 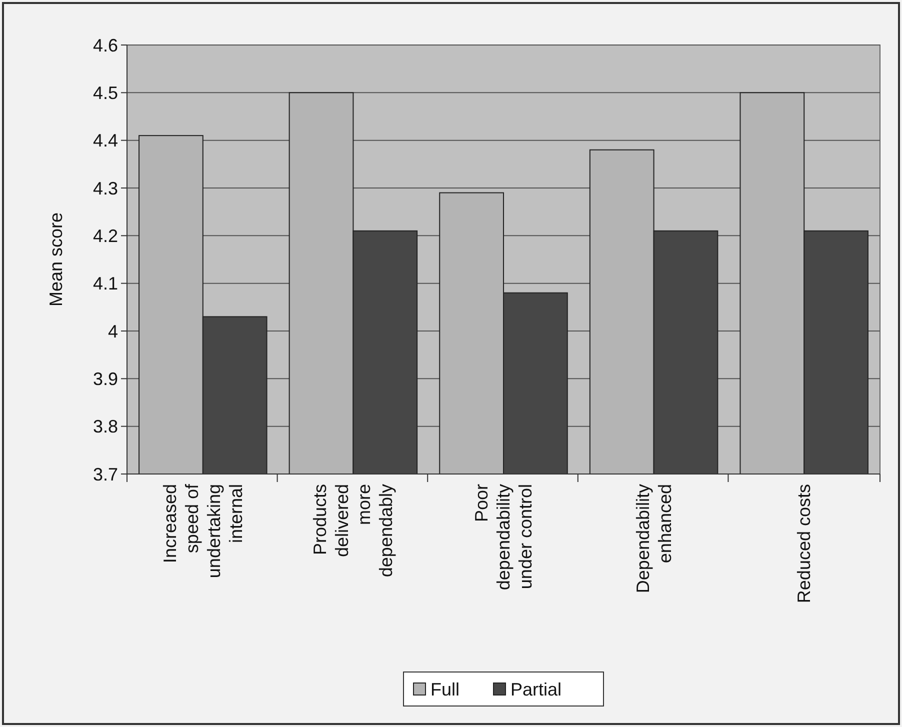 What do you see at coordinates (105, 92) in the screenshot?
I see `y-tick-label: 4.5` at bounding box center [105, 92].